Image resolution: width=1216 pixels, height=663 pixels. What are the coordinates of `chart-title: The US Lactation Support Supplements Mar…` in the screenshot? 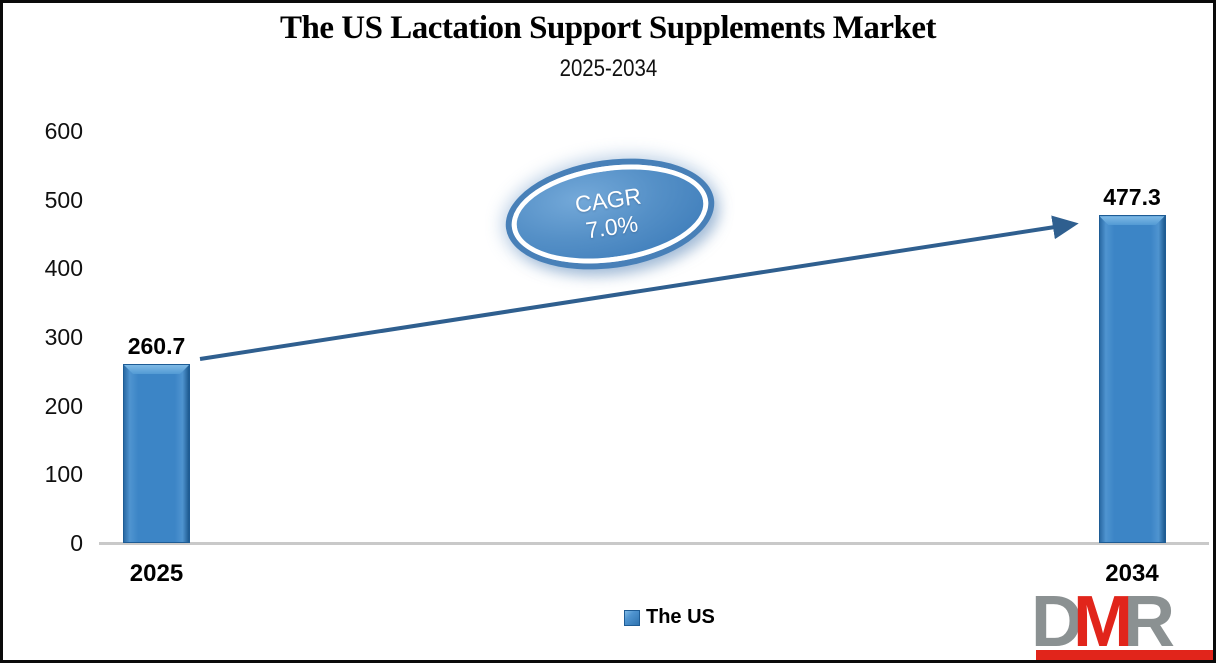 It's located at (608, 28).